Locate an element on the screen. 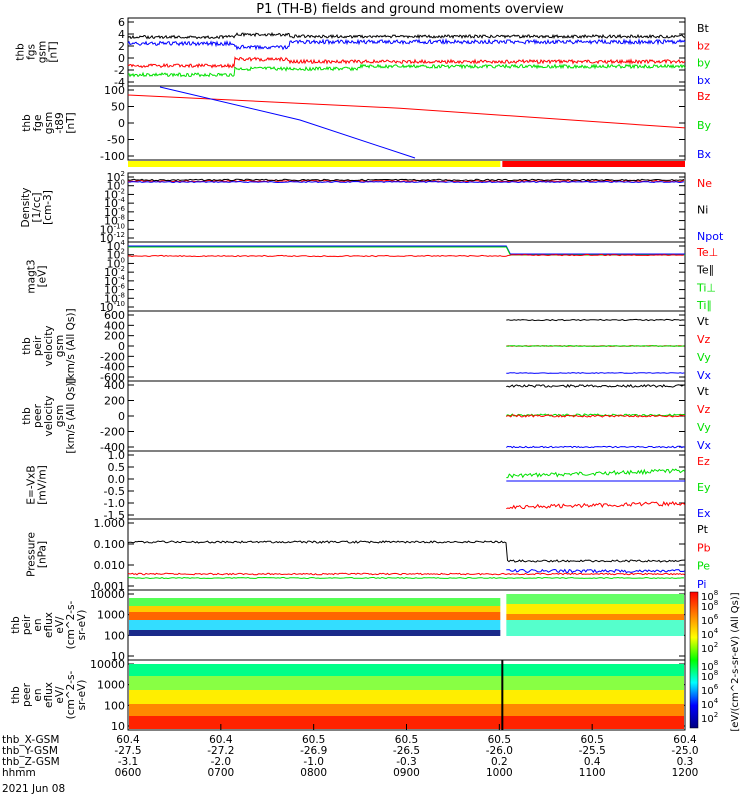 The height and width of the screenshot is (800, 750). status-bar-before is located at coordinates (314, 164).